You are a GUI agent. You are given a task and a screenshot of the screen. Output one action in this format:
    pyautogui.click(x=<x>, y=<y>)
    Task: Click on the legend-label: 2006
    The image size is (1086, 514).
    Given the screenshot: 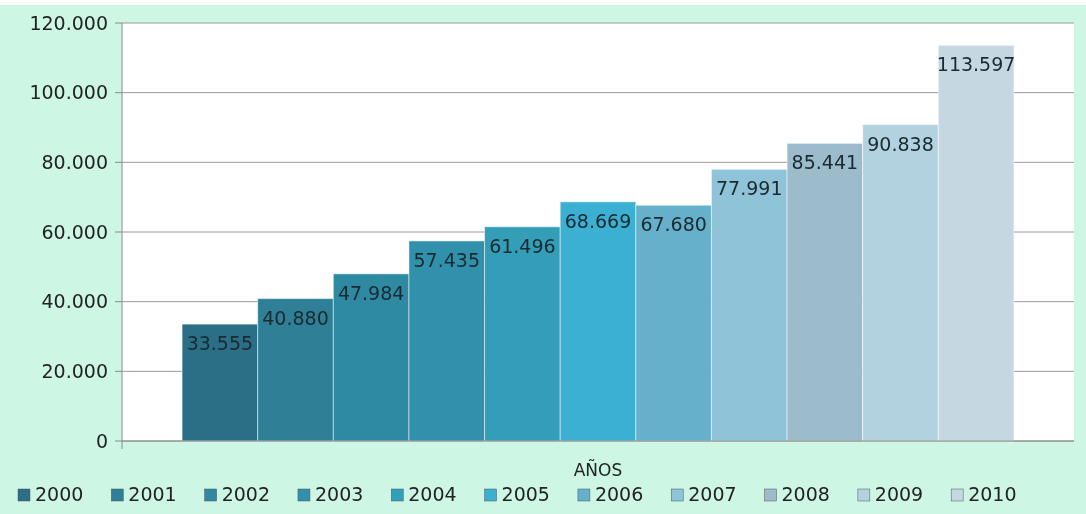 What is the action you would take?
    pyautogui.click(x=619, y=494)
    